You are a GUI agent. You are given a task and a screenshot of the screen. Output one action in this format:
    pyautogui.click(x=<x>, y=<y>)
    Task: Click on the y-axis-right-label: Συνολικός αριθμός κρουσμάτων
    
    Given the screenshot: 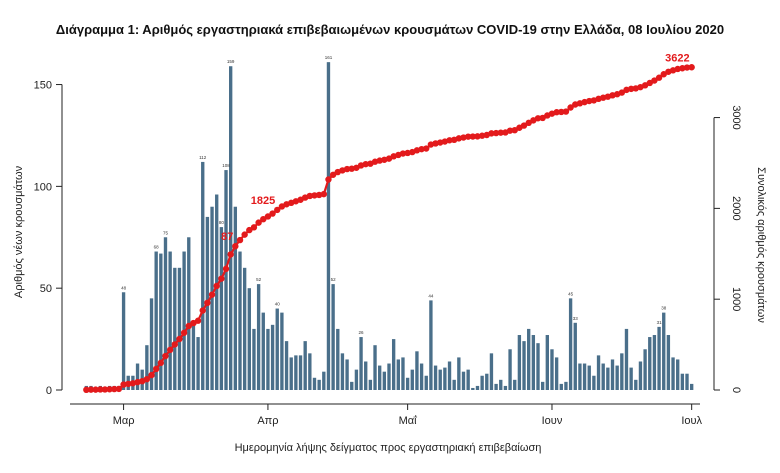 What is the action you would take?
    pyautogui.click(x=761, y=245)
    